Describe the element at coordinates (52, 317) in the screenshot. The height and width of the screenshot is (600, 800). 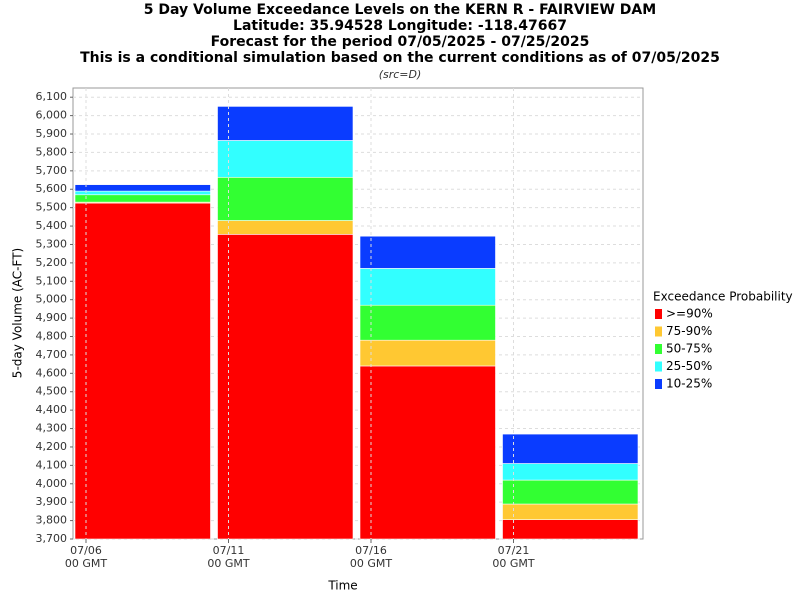
I see `y-tick-label: 4,900` at that location.